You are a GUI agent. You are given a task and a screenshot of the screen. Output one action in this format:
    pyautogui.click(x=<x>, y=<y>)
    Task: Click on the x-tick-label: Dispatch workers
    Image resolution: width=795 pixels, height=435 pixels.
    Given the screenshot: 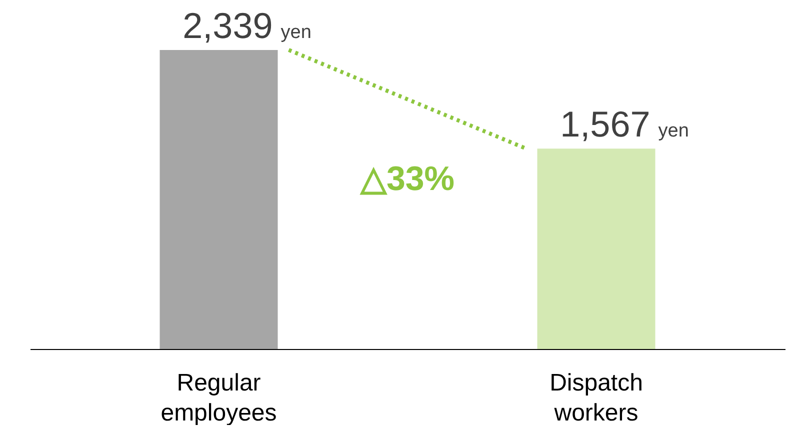 What is the action you would take?
    pyautogui.click(x=596, y=398)
    